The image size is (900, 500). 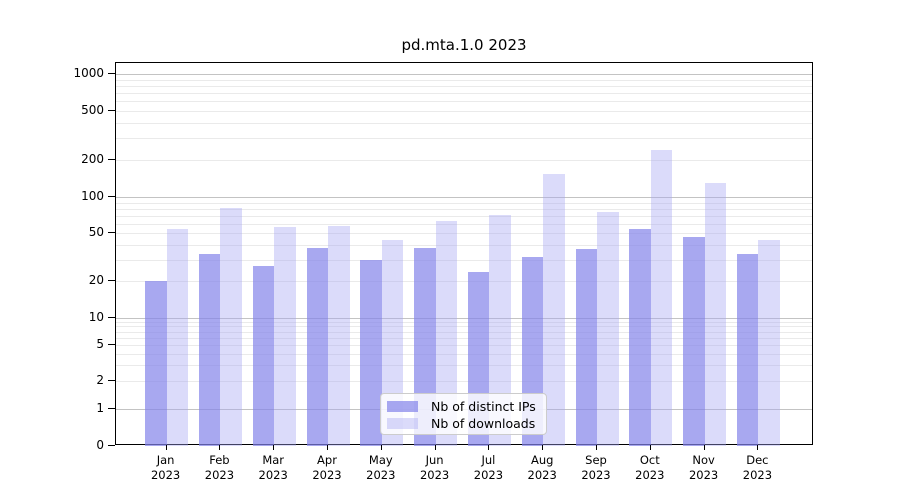 What do you see at coordinates (434, 460) in the screenshot?
I see `x-tick-month: Jun` at bounding box center [434, 460].